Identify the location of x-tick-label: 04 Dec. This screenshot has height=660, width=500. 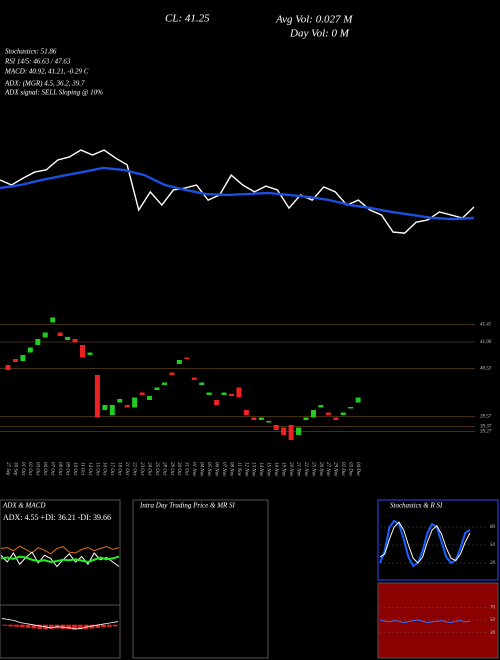
(357, 469).